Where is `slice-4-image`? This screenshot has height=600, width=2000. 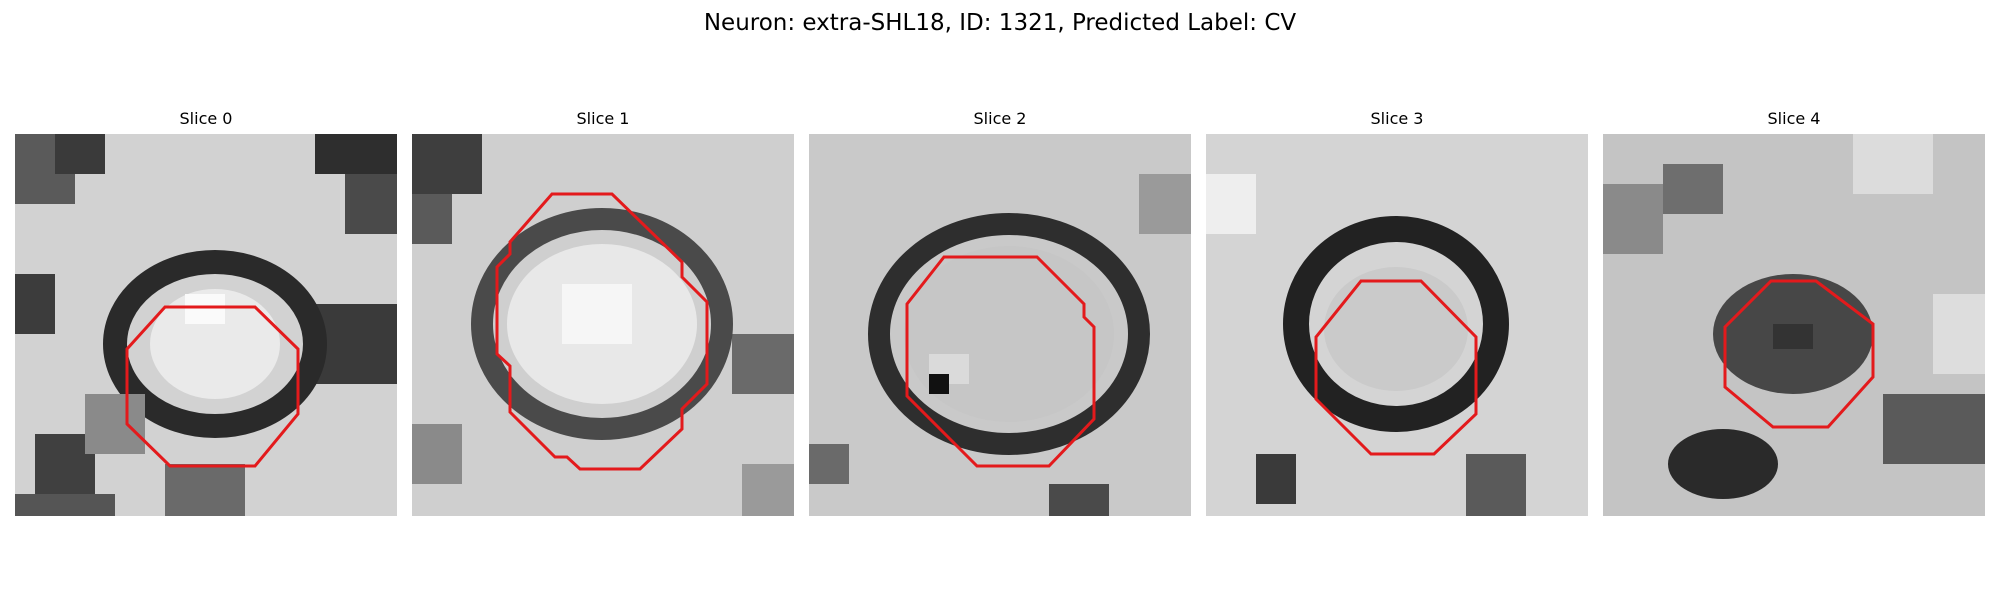 slice-4-image is located at coordinates (1794, 325).